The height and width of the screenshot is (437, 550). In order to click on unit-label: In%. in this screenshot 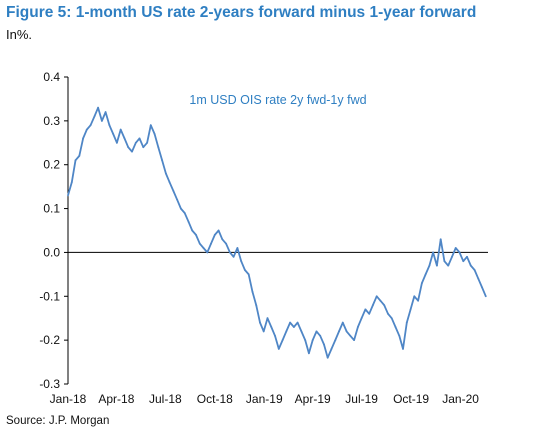, I will do `click(19, 34)`.